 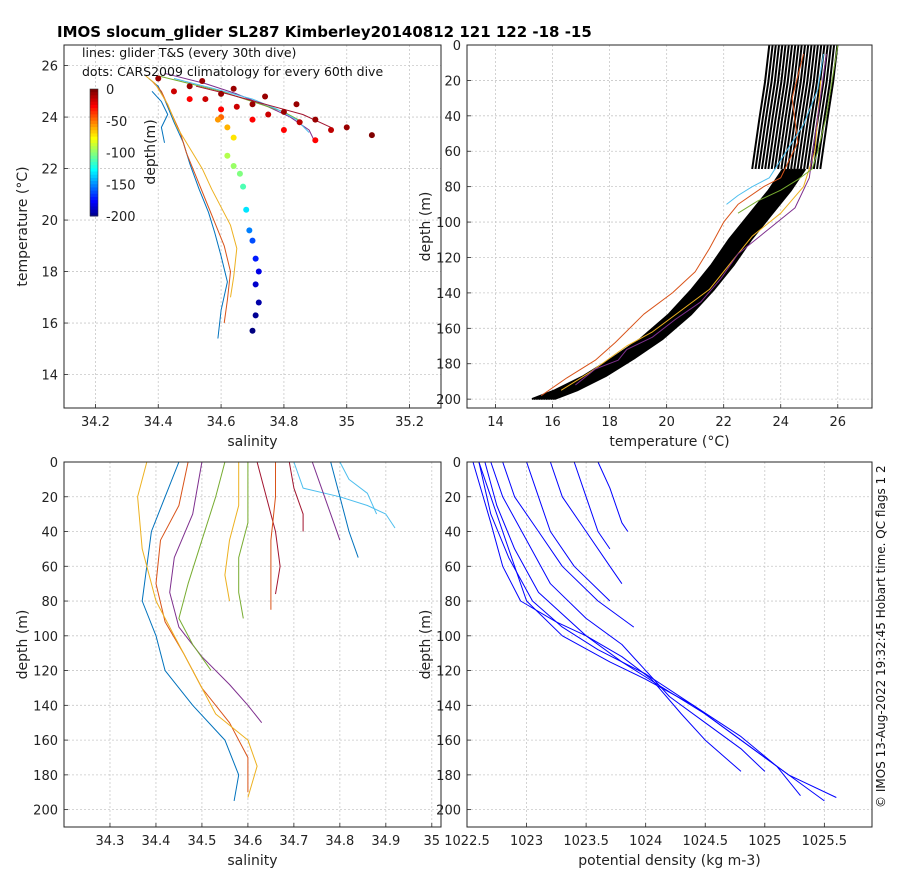 What do you see at coordinates (452, 152) in the screenshot?
I see `1-ytick-label: 60` at bounding box center [452, 152].